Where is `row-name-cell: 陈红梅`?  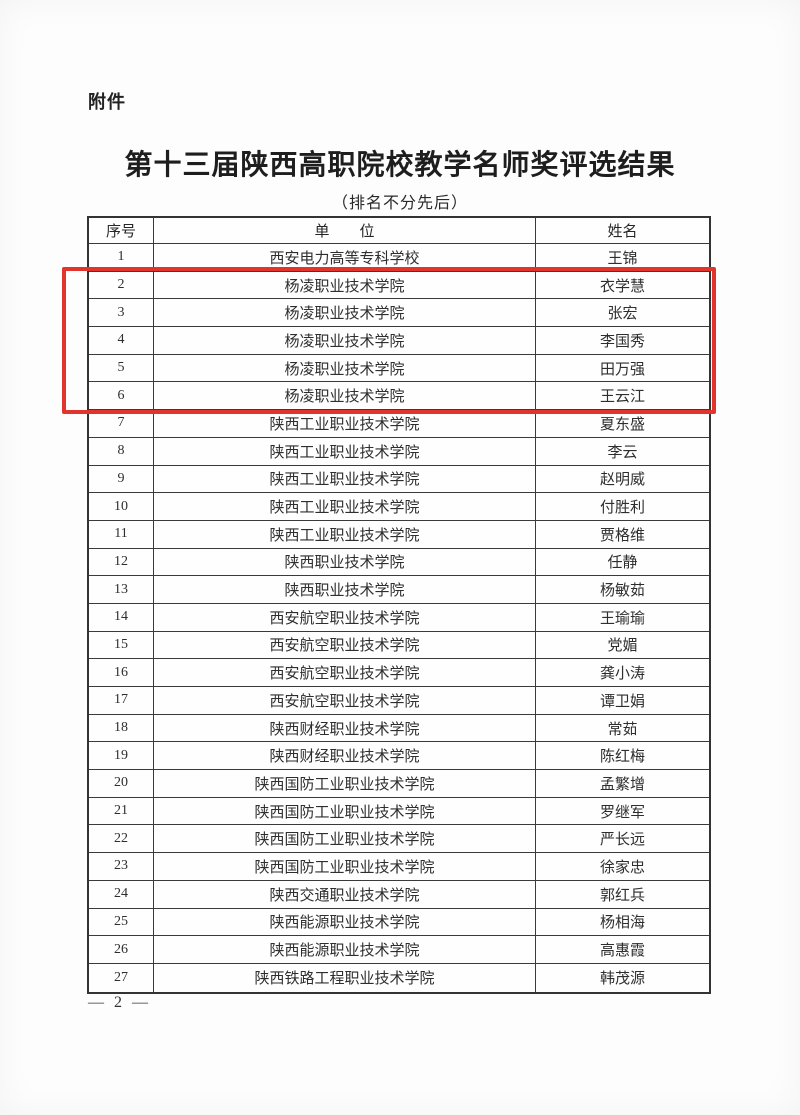 row-name-cell: 陈红梅 is located at coordinates (622, 757).